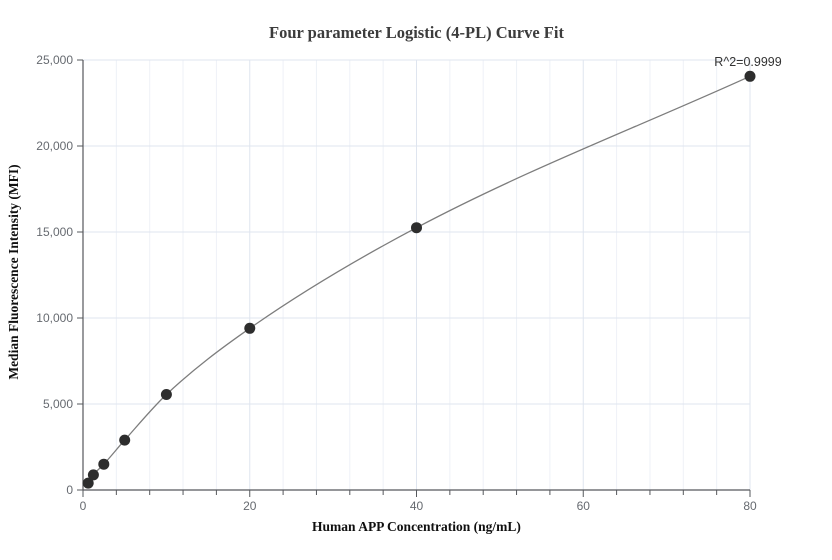 The width and height of the screenshot is (832, 560). I want to click on x-tick-label: 40, so click(417, 506).